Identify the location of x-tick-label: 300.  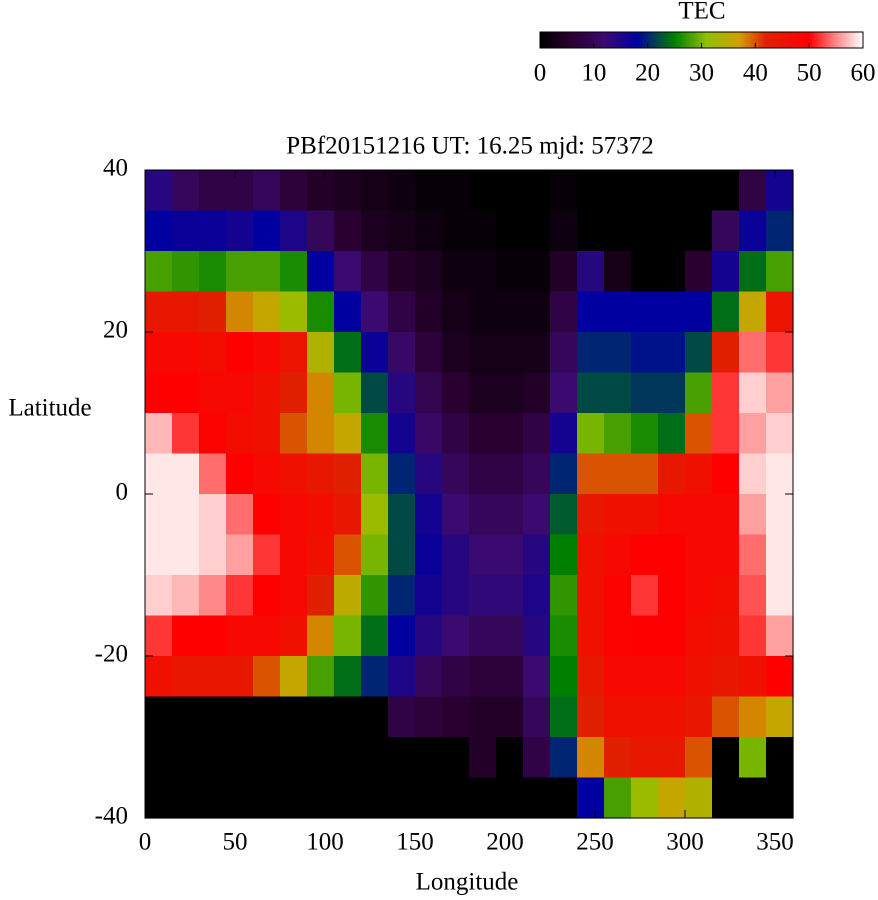
(685, 842).